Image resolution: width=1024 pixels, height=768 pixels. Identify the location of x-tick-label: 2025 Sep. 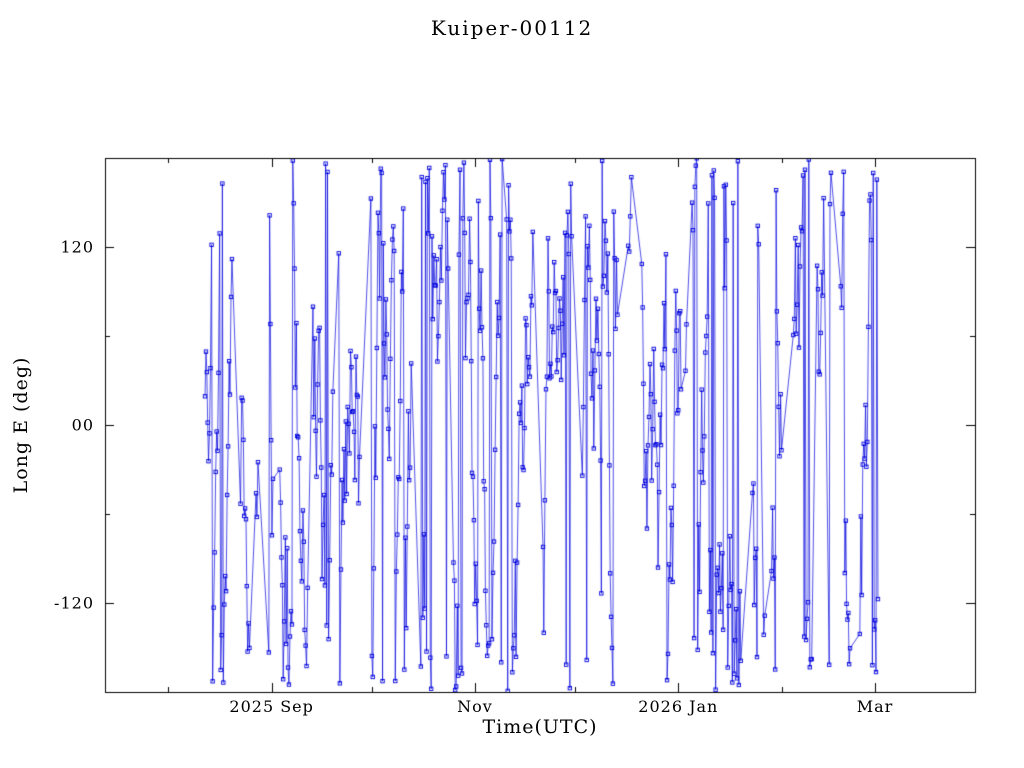
(271, 706).